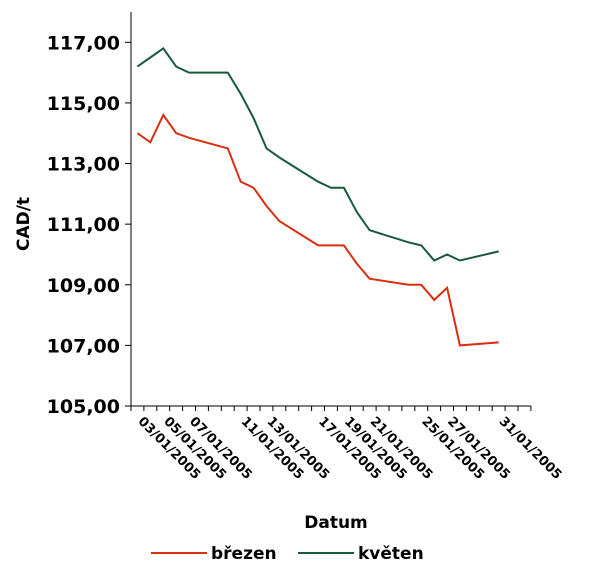 The image size is (605, 567). I want to click on y-tick-label: 117,00, so click(83, 43).